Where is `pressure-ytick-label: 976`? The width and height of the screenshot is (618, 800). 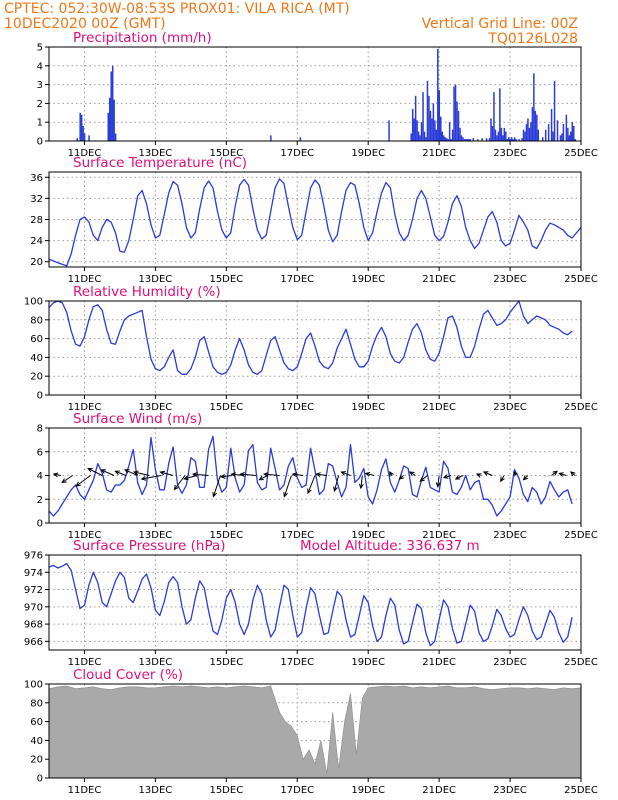 pressure-ytick-label: 976 is located at coordinates (33, 556).